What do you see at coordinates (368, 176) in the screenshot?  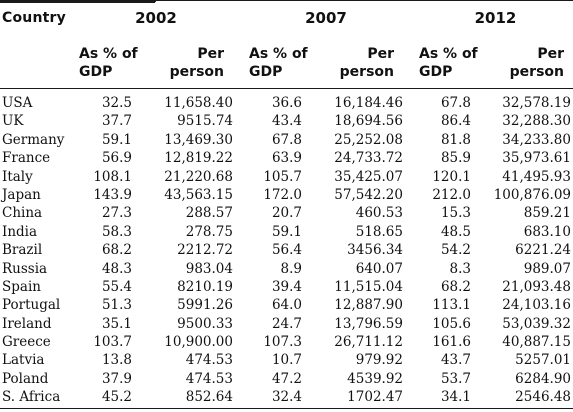 I see `per-person-2007-cell: 35,425.07` at bounding box center [368, 176].